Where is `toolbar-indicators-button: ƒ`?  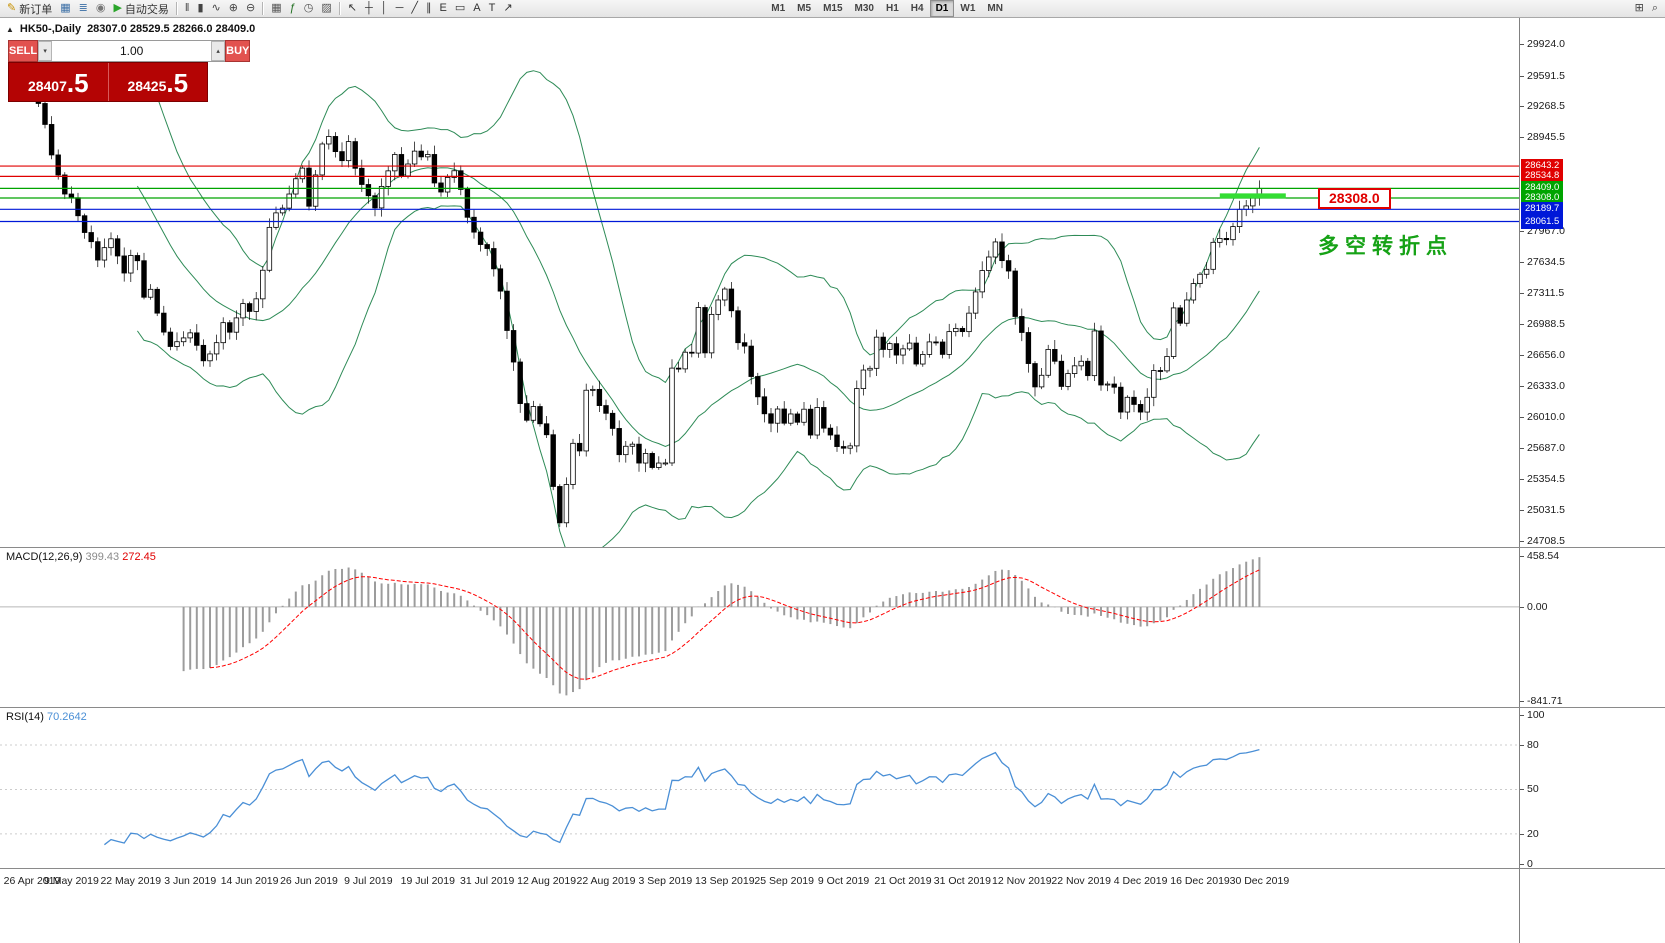 toolbar-indicators-button: ƒ is located at coordinates (293, 9).